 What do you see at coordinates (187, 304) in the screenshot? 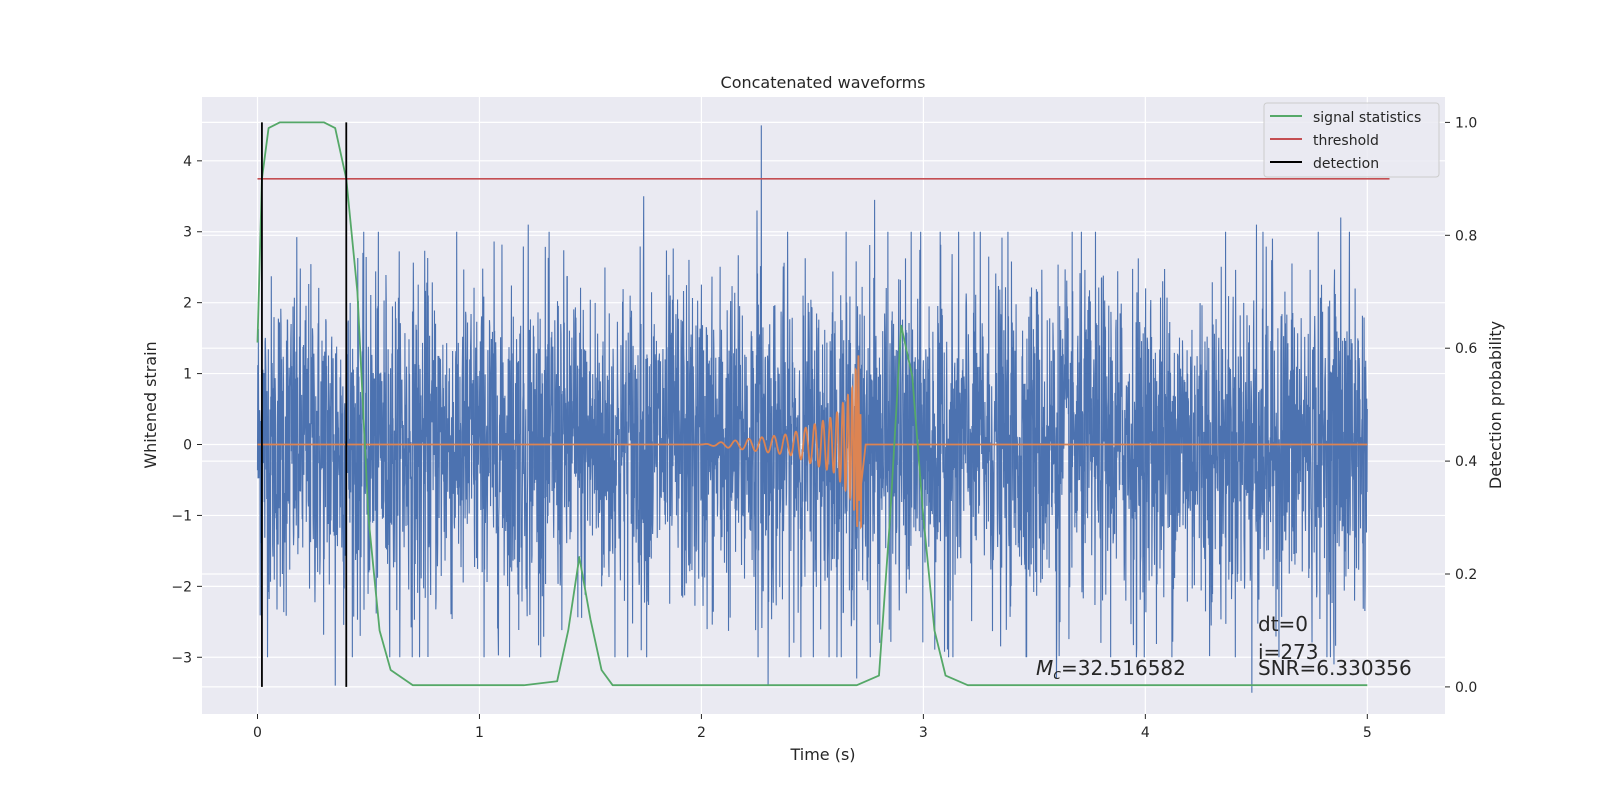
I see `y-tick-label: 2` at bounding box center [187, 304].